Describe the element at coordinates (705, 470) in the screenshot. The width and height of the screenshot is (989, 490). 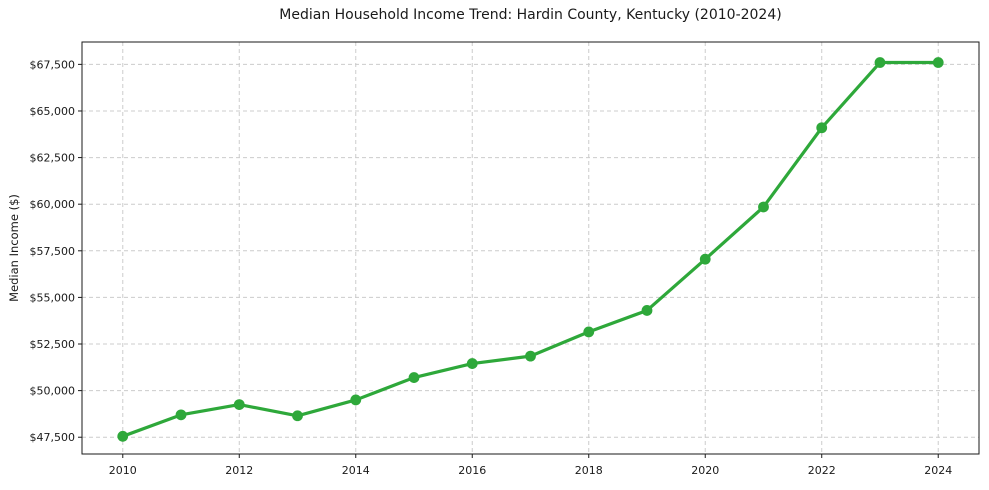
I see `x-tick-label: 2020` at that location.